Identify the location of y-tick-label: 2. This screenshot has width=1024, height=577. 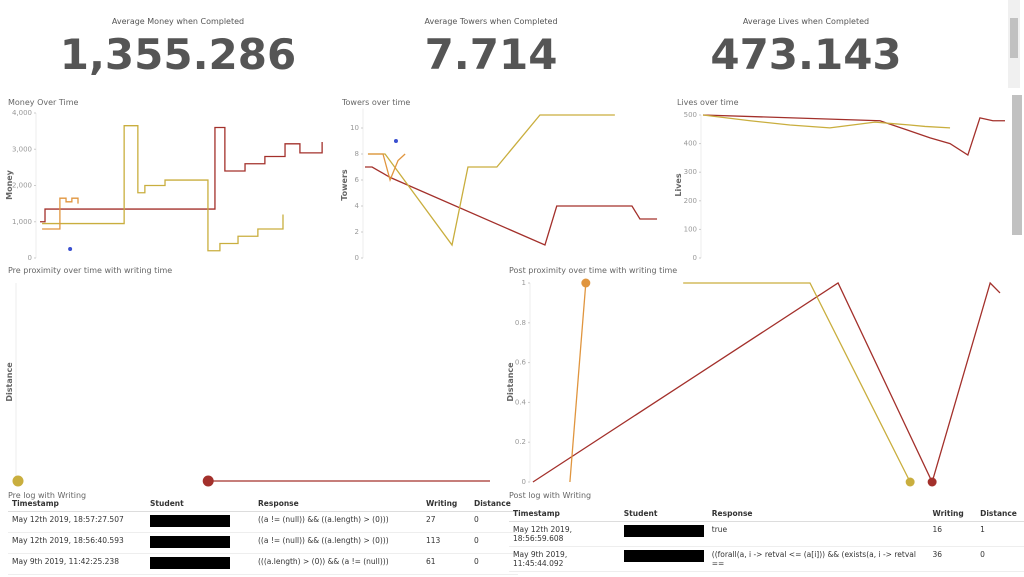
(357, 232).